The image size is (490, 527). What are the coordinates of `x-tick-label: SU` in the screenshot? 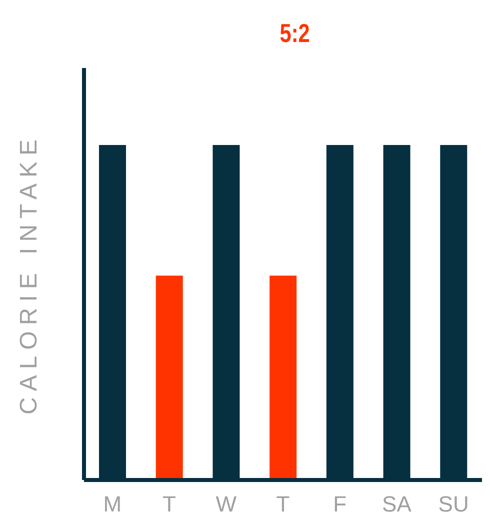 It's located at (453, 504).